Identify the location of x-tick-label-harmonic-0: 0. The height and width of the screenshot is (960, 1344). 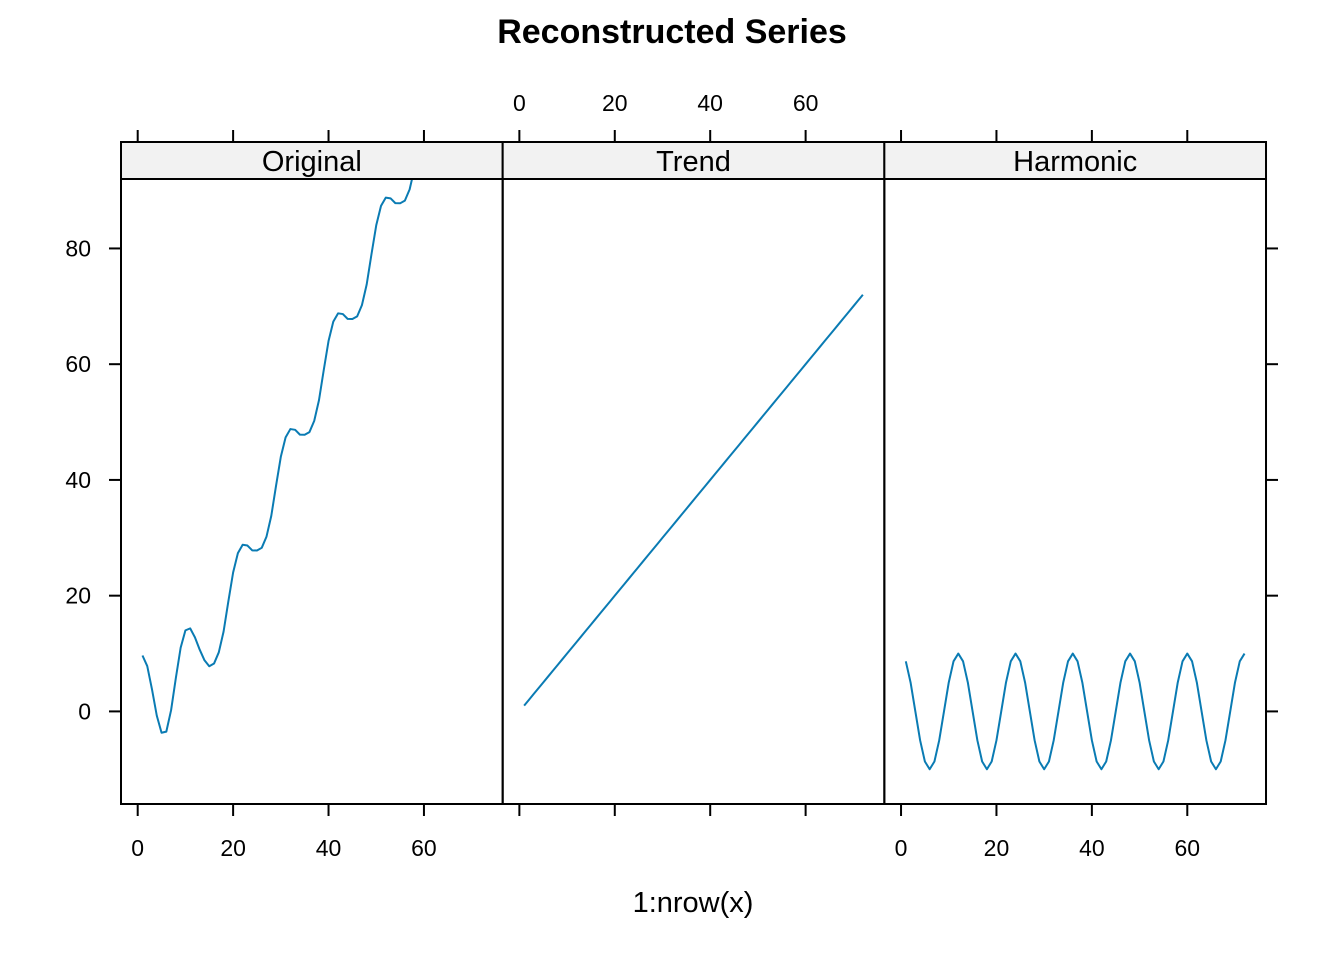
(901, 848).